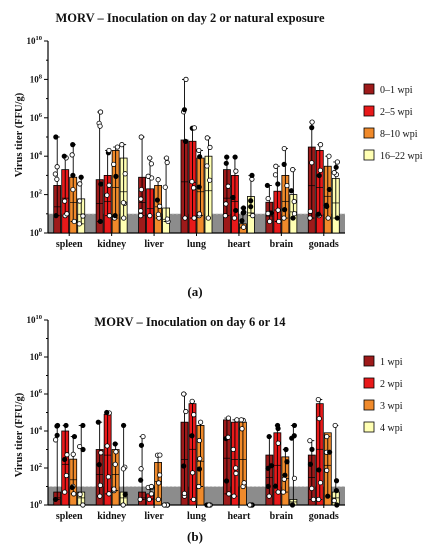  I want to click on chart-title: MORV – Inoculation on day 6 or 14, so click(190, 322).